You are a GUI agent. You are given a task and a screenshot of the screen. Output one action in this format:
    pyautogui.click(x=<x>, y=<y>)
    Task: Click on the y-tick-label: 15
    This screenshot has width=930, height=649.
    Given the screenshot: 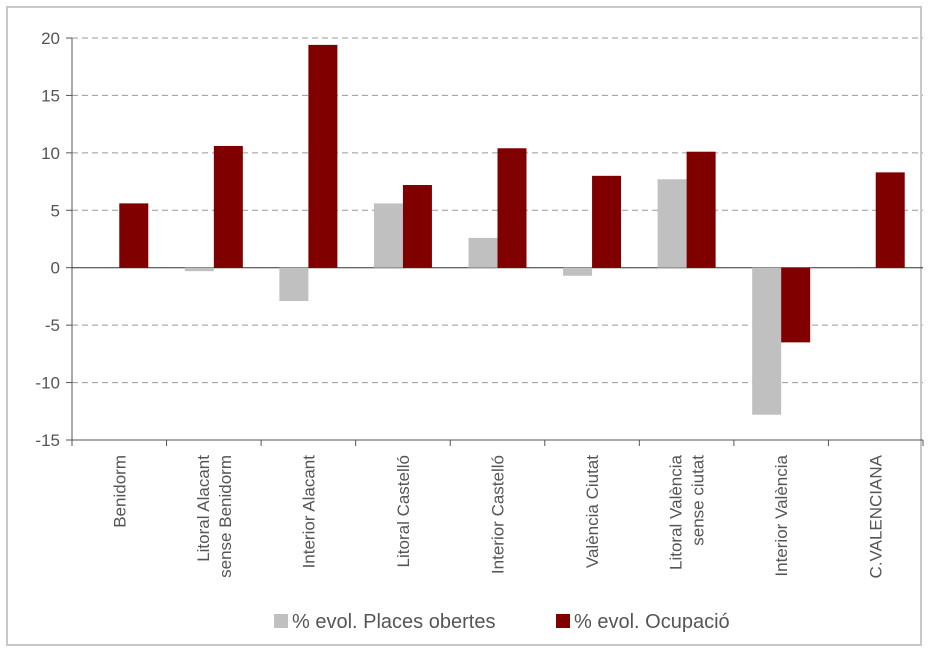 What is the action you would take?
    pyautogui.click(x=50, y=95)
    